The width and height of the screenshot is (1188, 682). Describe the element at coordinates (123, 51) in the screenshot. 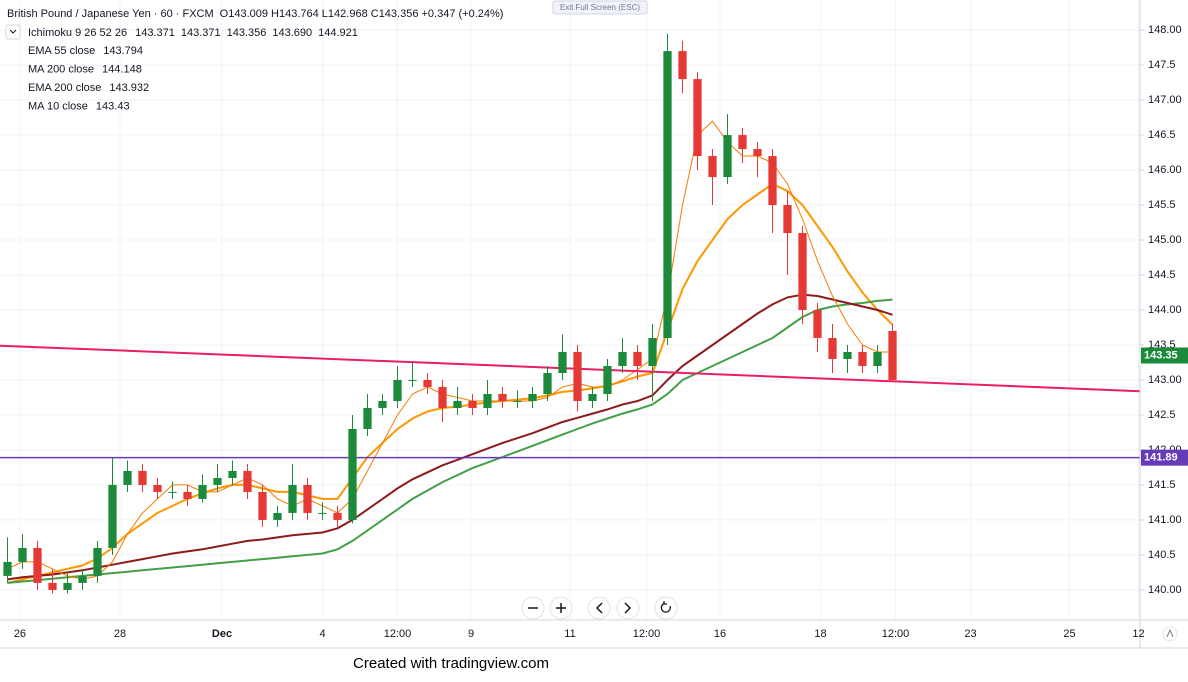

I see `legend-value: 143.794` at that location.